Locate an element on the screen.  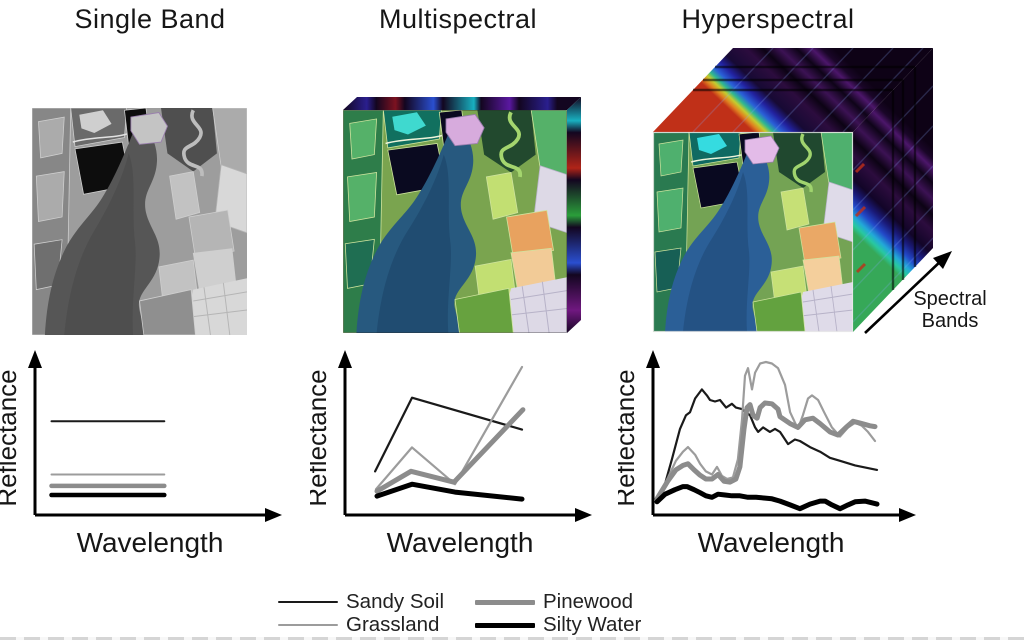
legend-item-grassland: Grassland is located at coordinates (359, 624).